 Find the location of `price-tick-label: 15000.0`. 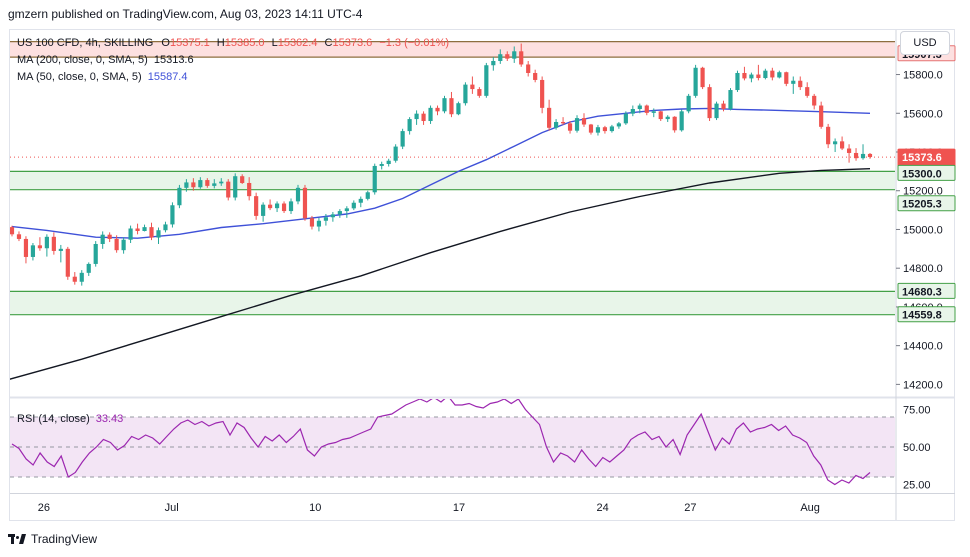

price-tick-label: 15000.0 is located at coordinates (923, 230).